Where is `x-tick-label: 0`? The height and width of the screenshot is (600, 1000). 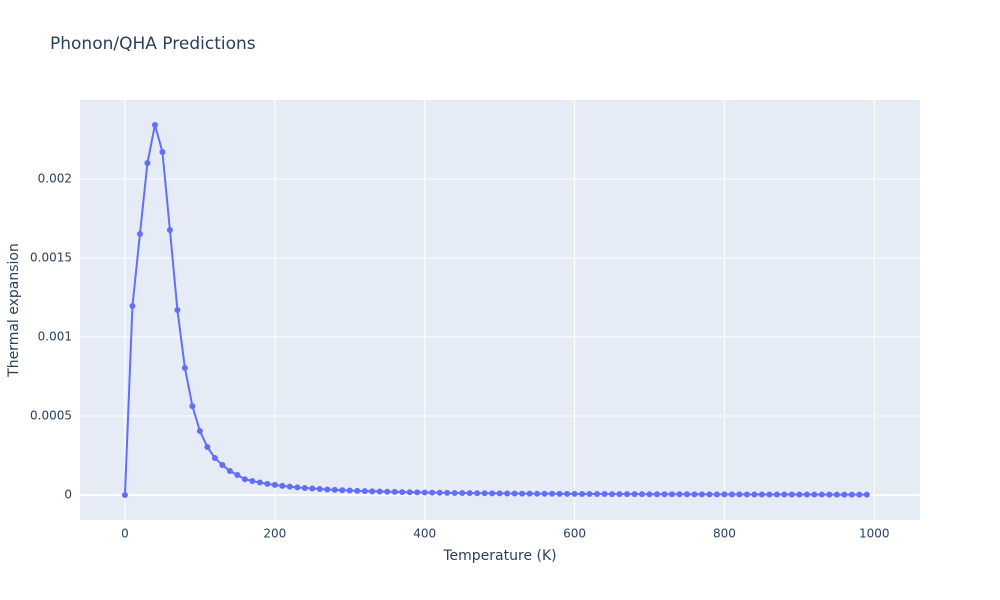
x-tick-label: 0 is located at coordinates (125, 534).